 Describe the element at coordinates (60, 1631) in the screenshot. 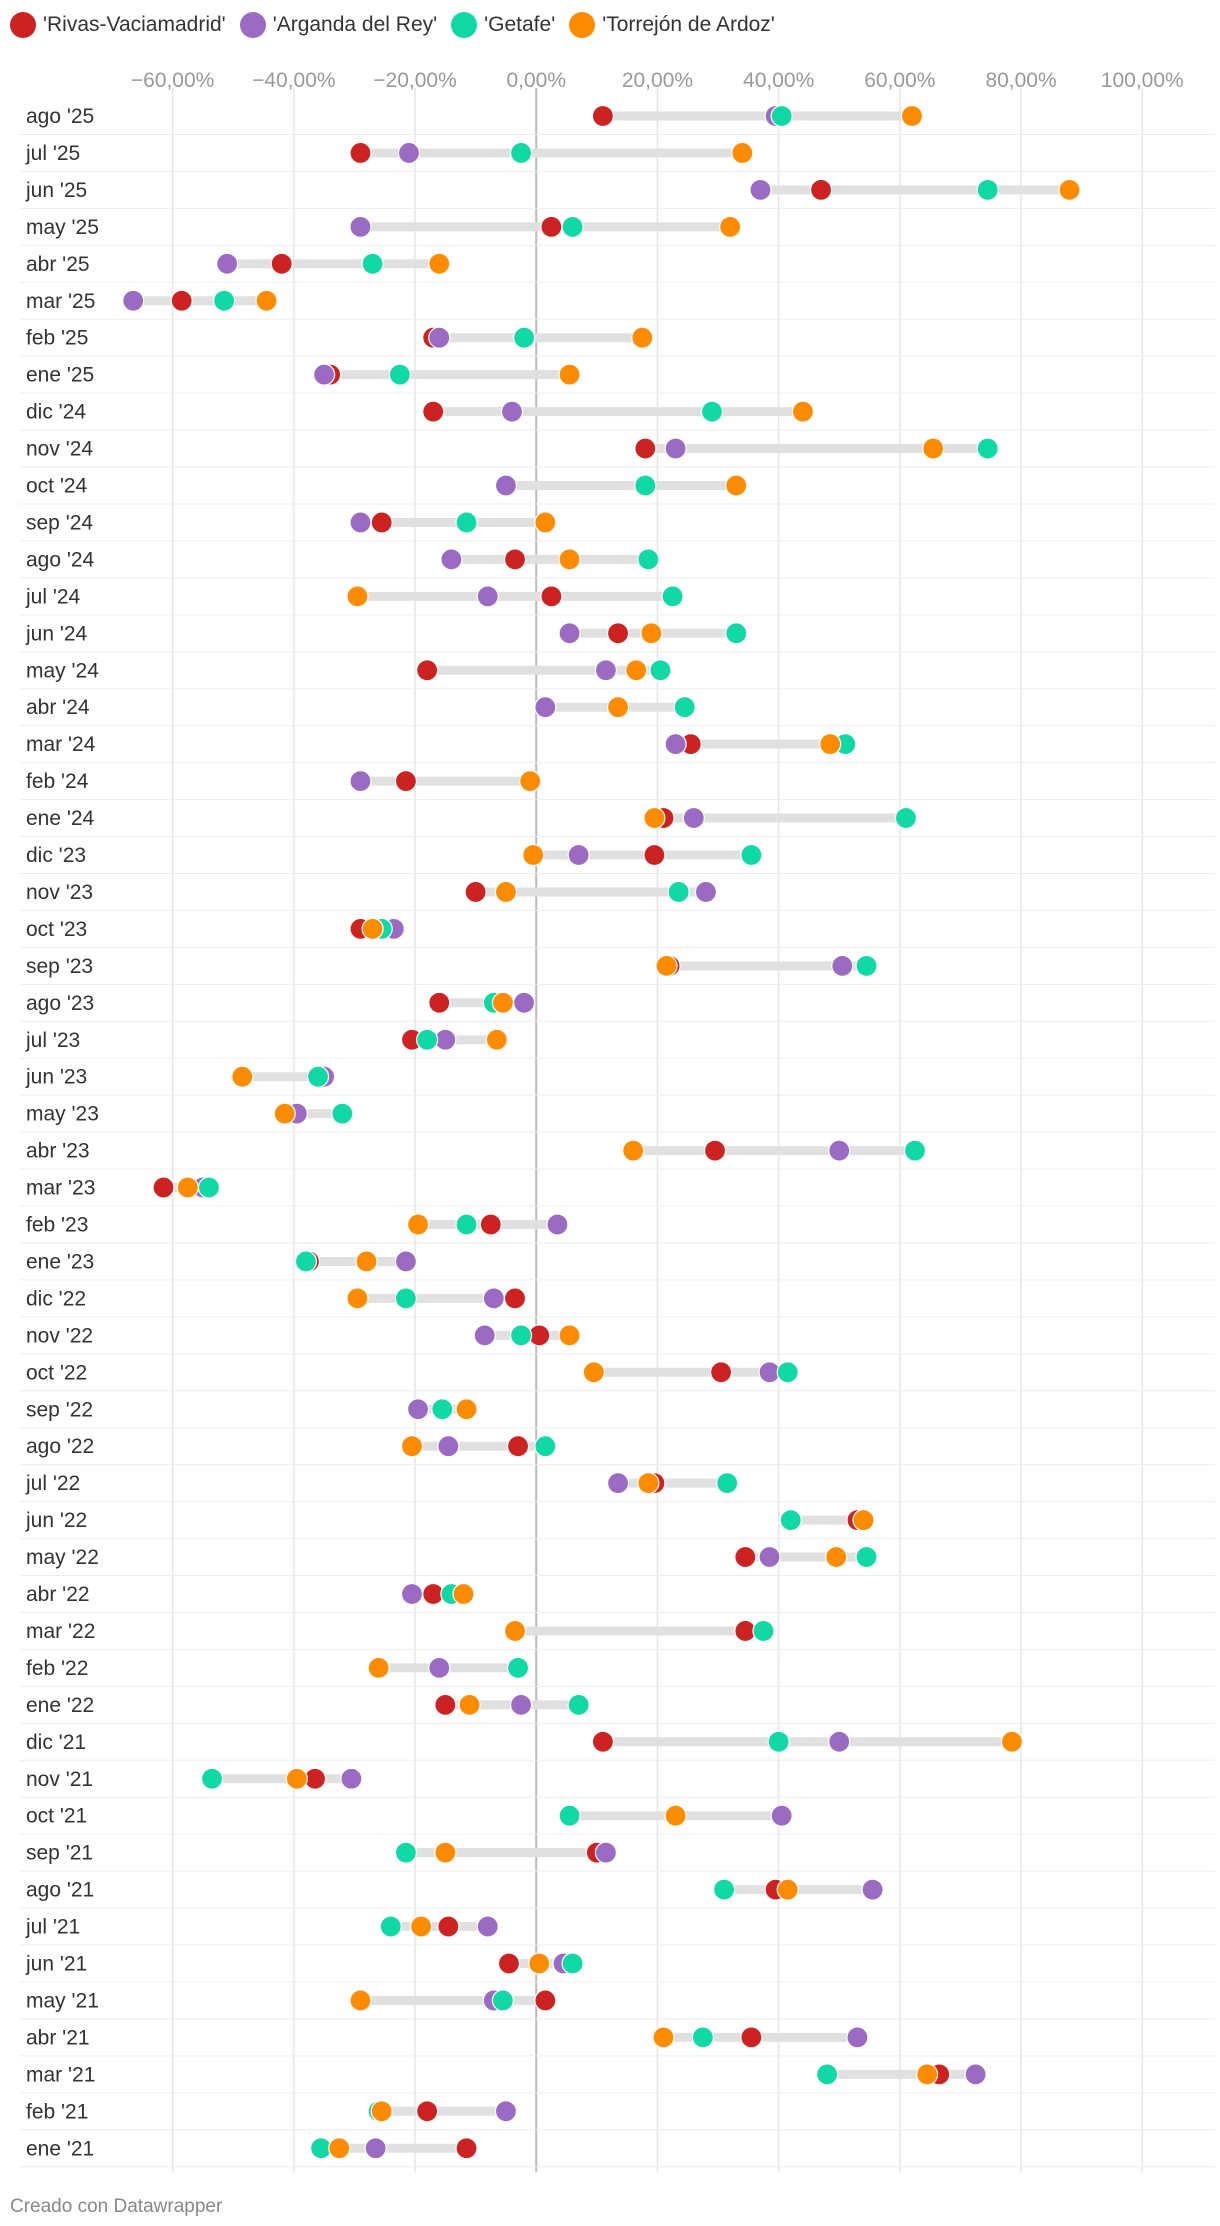

I see `row-label: mar '22` at that location.